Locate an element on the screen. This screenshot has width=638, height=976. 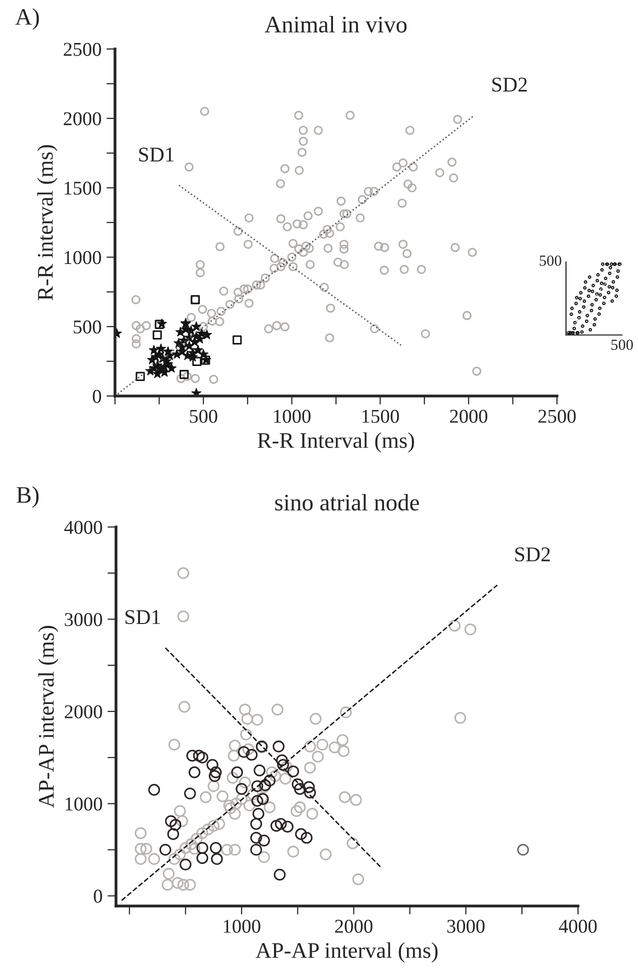
x-tick-label: 1500 is located at coordinates (380, 416).